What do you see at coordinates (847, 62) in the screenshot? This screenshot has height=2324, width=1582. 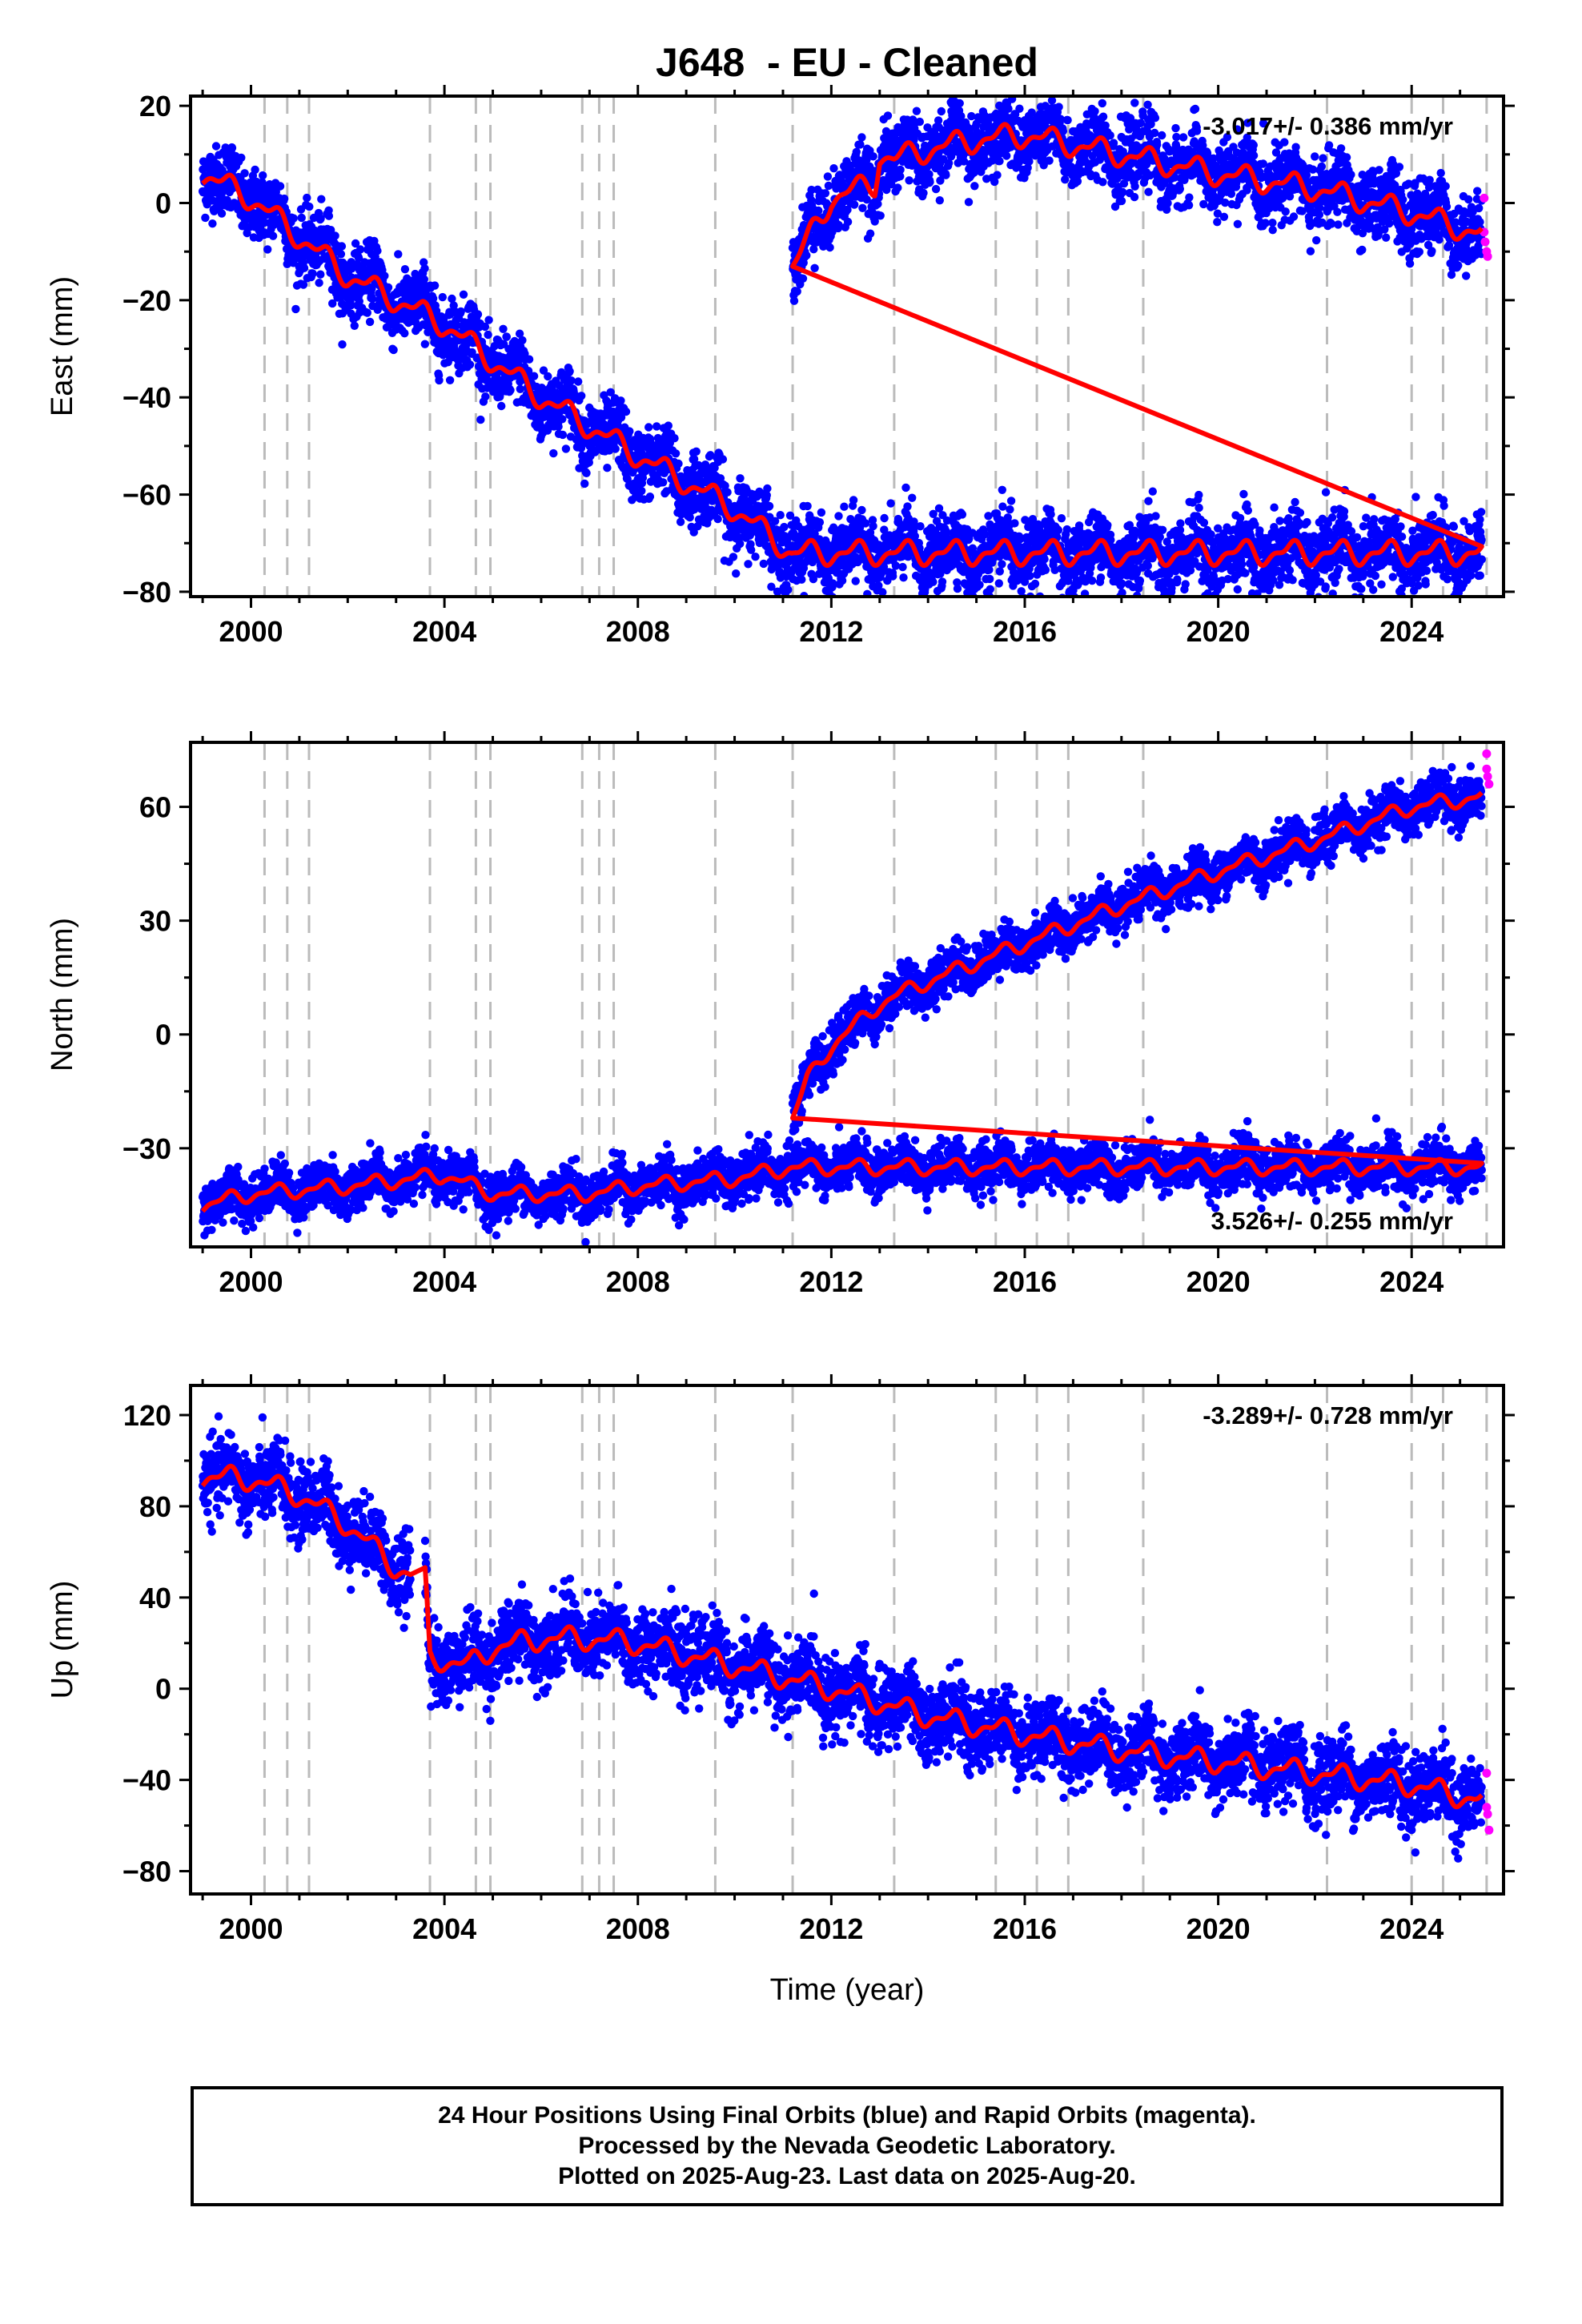 I see `chart-title: J648 - EU - Cleaned` at bounding box center [847, 62].